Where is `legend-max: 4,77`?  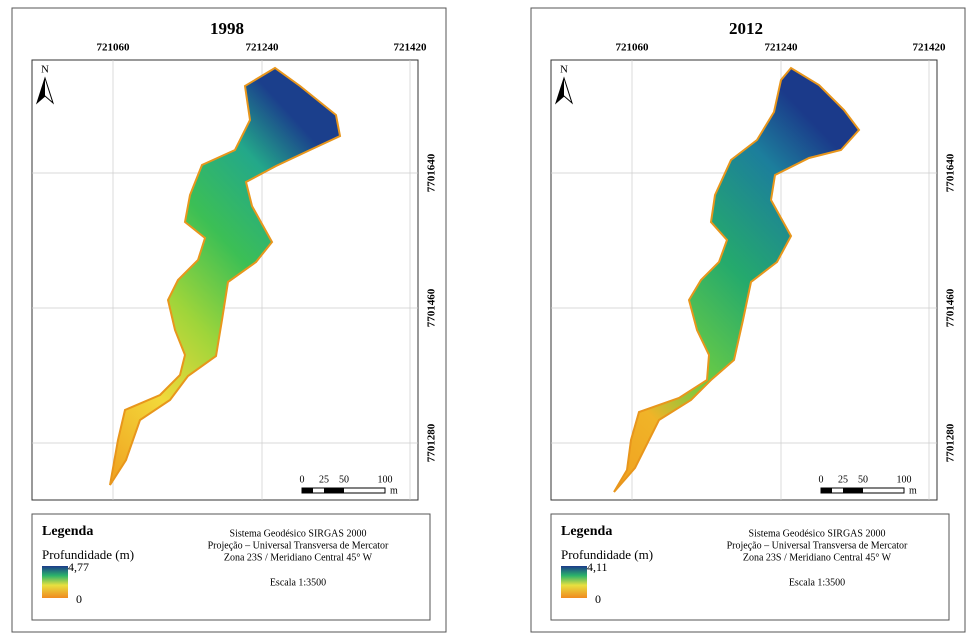 legend-max: 4,77 is located at coordinates (78, 567).